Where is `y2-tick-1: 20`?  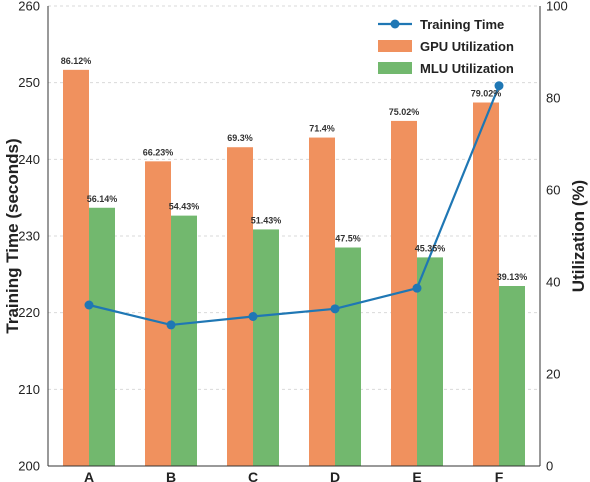 y2-tick-1: 20 is located at coordinates (553, 374).